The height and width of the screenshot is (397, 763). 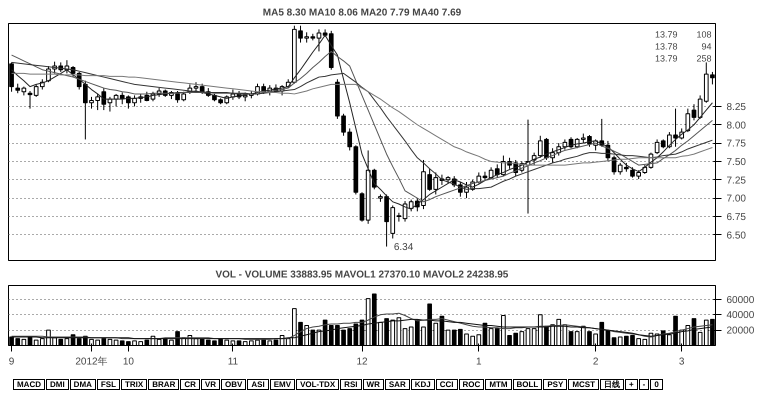 I want to click on text: VOL-TDX, so click(x=318, y=384).